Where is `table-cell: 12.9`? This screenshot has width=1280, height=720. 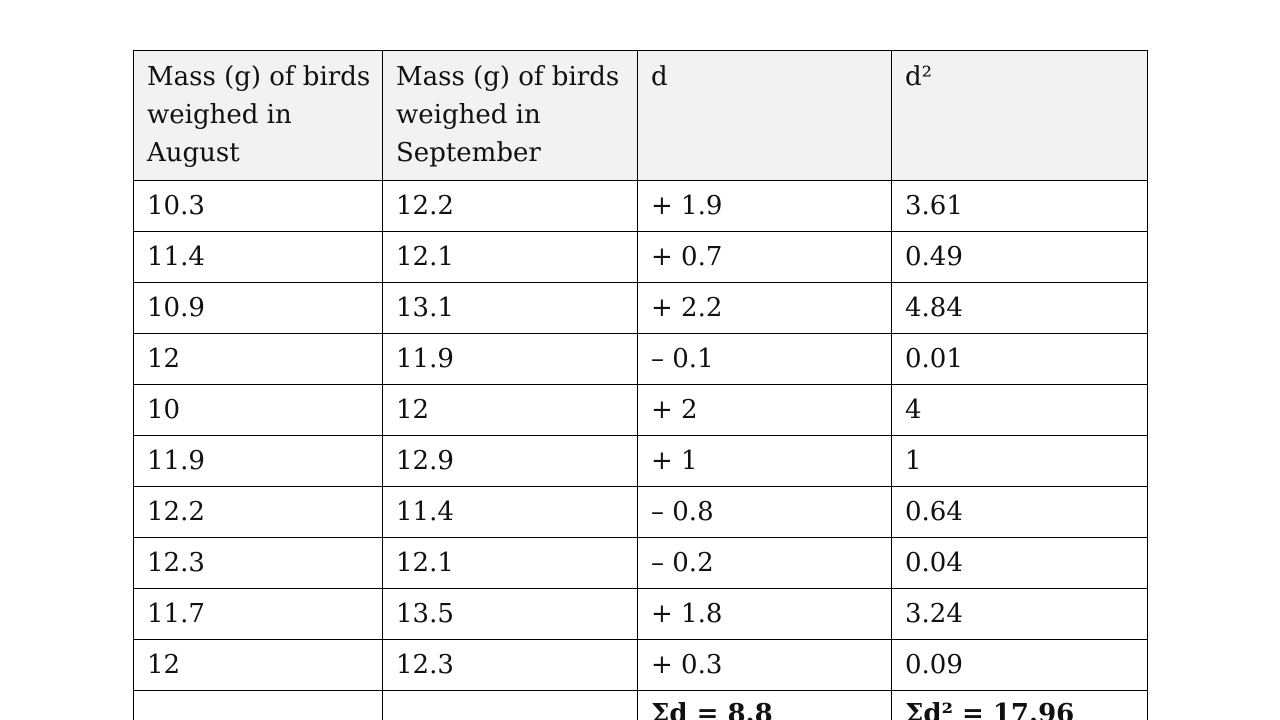
table-cell: 12.9 is located at coordinates (510, 461).